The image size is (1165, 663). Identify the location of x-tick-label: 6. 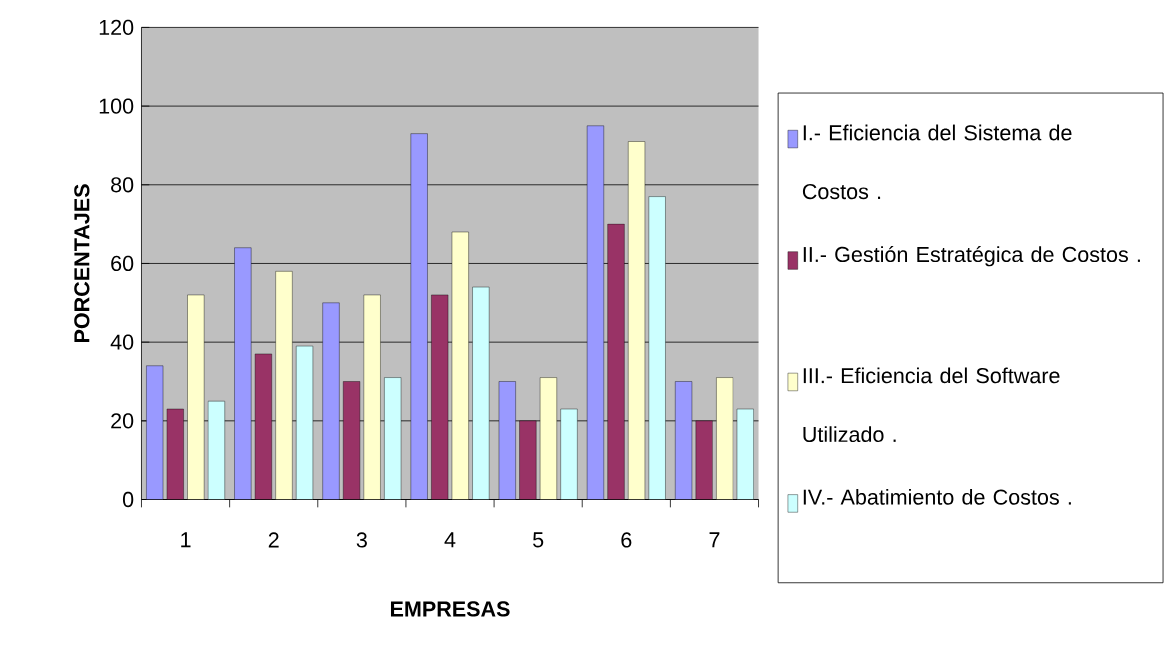
(626, 540).